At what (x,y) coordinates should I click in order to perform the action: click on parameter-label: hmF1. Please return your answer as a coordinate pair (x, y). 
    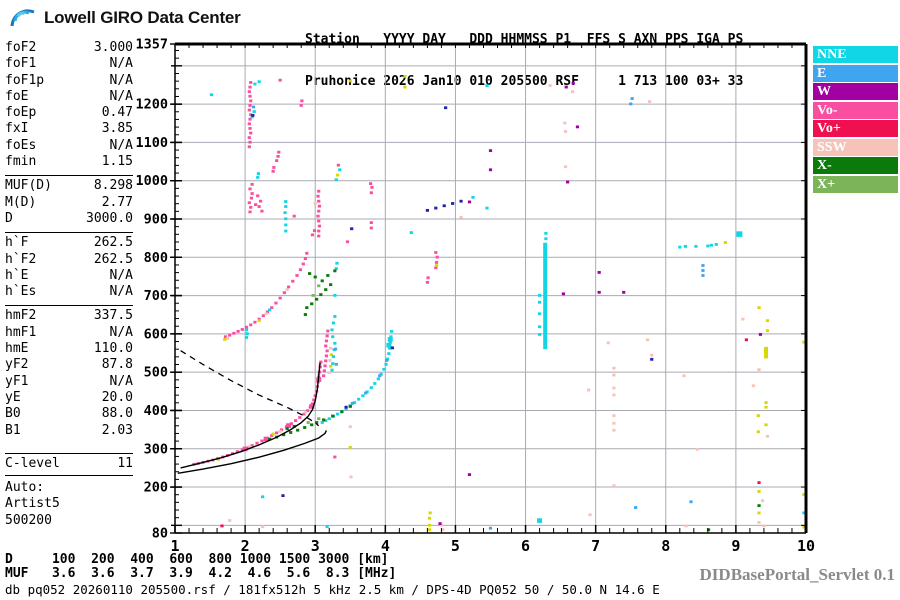
    Looking at the image, I should click on (21, 332).